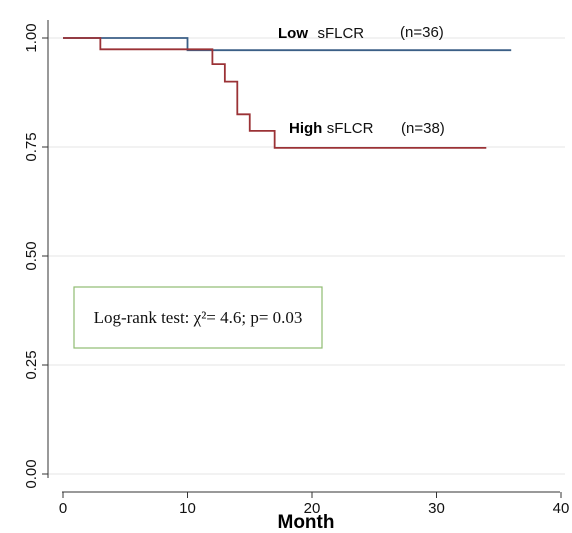 The width and height of the screenshot is (572, 533). I want to click on y-tick-label-3: 0.75, so click(31, 146).